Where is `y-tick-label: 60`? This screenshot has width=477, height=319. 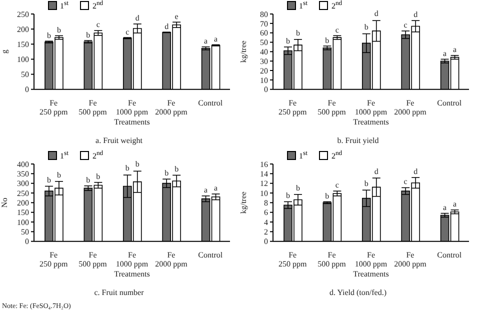 y-tick-label: 60 is located at coordinates (264, 33).